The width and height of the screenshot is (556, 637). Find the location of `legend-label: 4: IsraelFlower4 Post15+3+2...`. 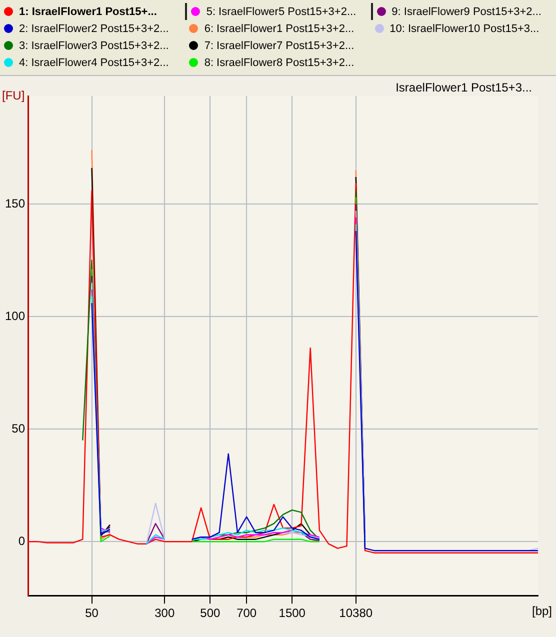

legend-label: 4: IsraelFlower4 Post15+3+2... is located at coordinates (94, 62).